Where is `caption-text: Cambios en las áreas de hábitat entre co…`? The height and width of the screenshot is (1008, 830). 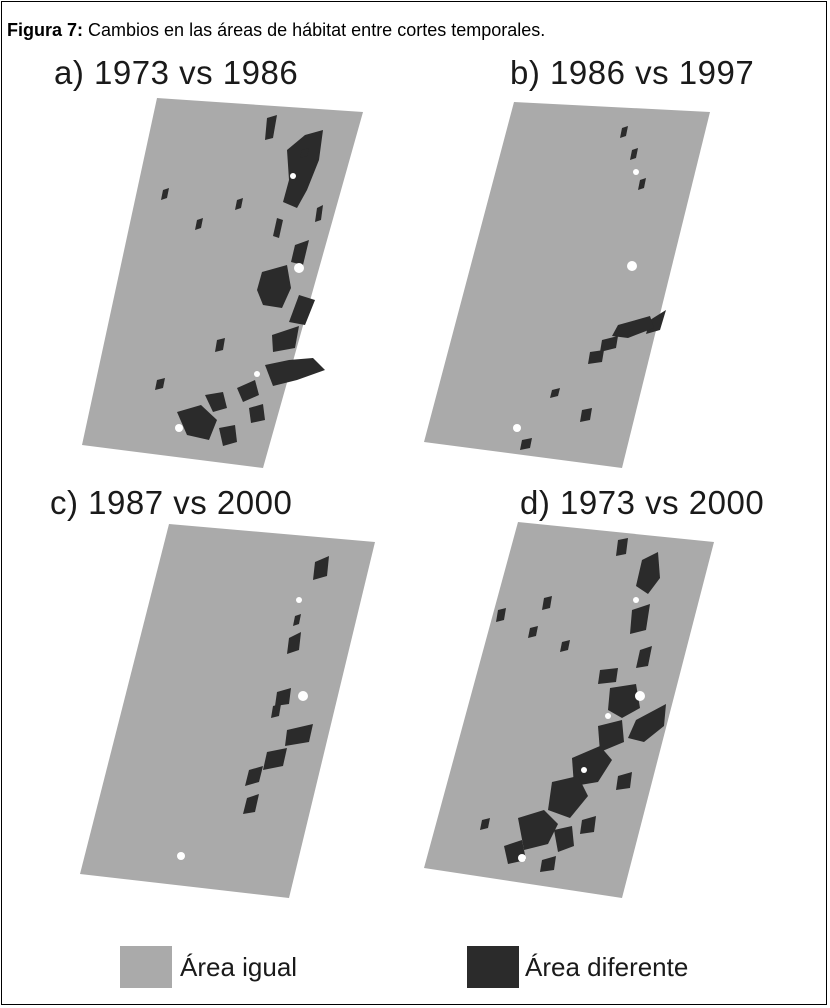
caption-text: Cambios en las áreas de hábitat entre co… is located at coordinates (314, 30).